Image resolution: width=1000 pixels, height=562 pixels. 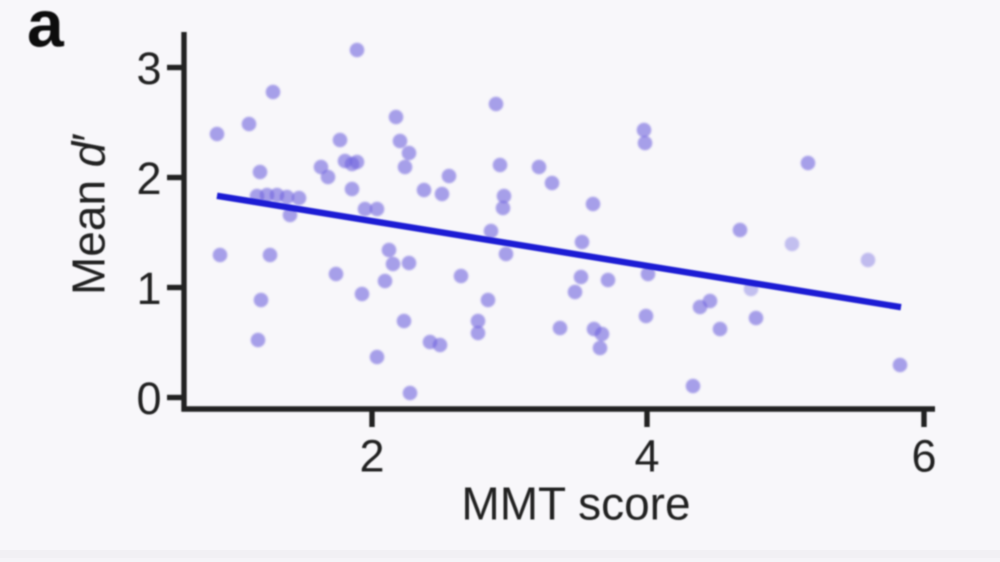 I want to click on svg-text: 0, so click(x=148, y=398).